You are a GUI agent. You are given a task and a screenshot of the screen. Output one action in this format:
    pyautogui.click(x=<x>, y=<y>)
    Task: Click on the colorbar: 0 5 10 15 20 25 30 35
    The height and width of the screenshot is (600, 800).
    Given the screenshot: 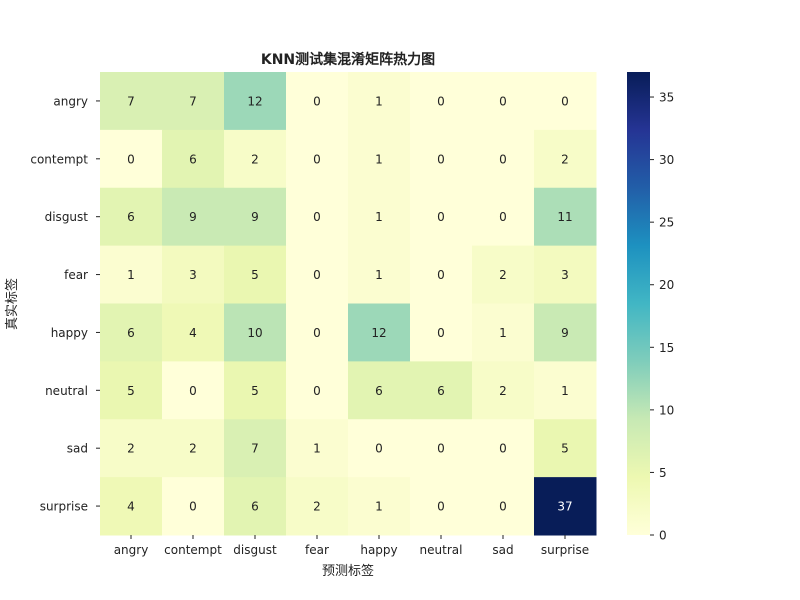 What is the action you would take?
    pyautogui.click(x=650, y=307)
    